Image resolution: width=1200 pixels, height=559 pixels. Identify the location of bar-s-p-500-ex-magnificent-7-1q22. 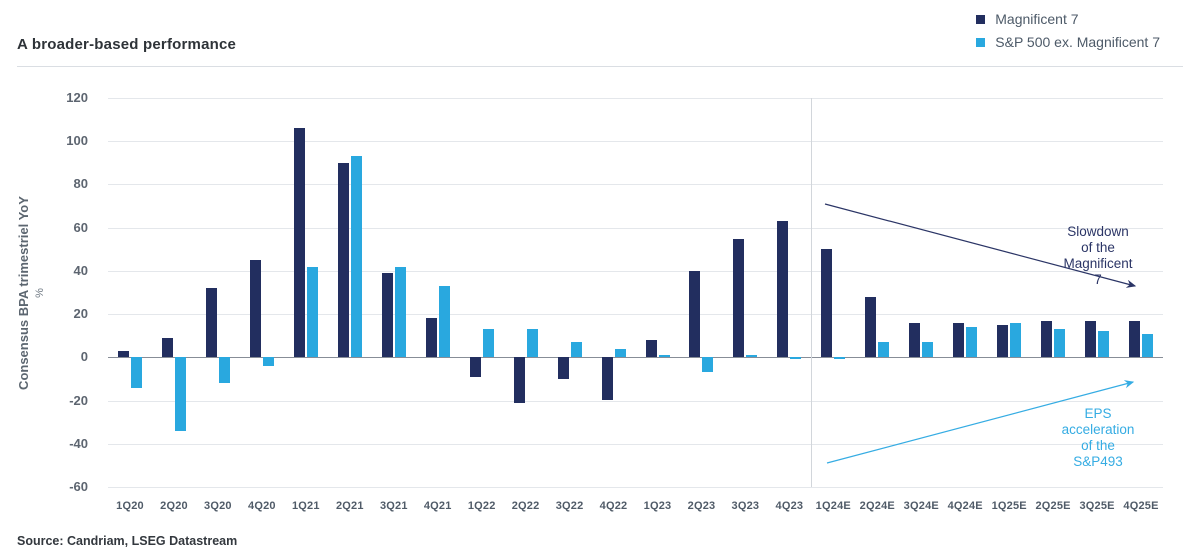
(488, 343).